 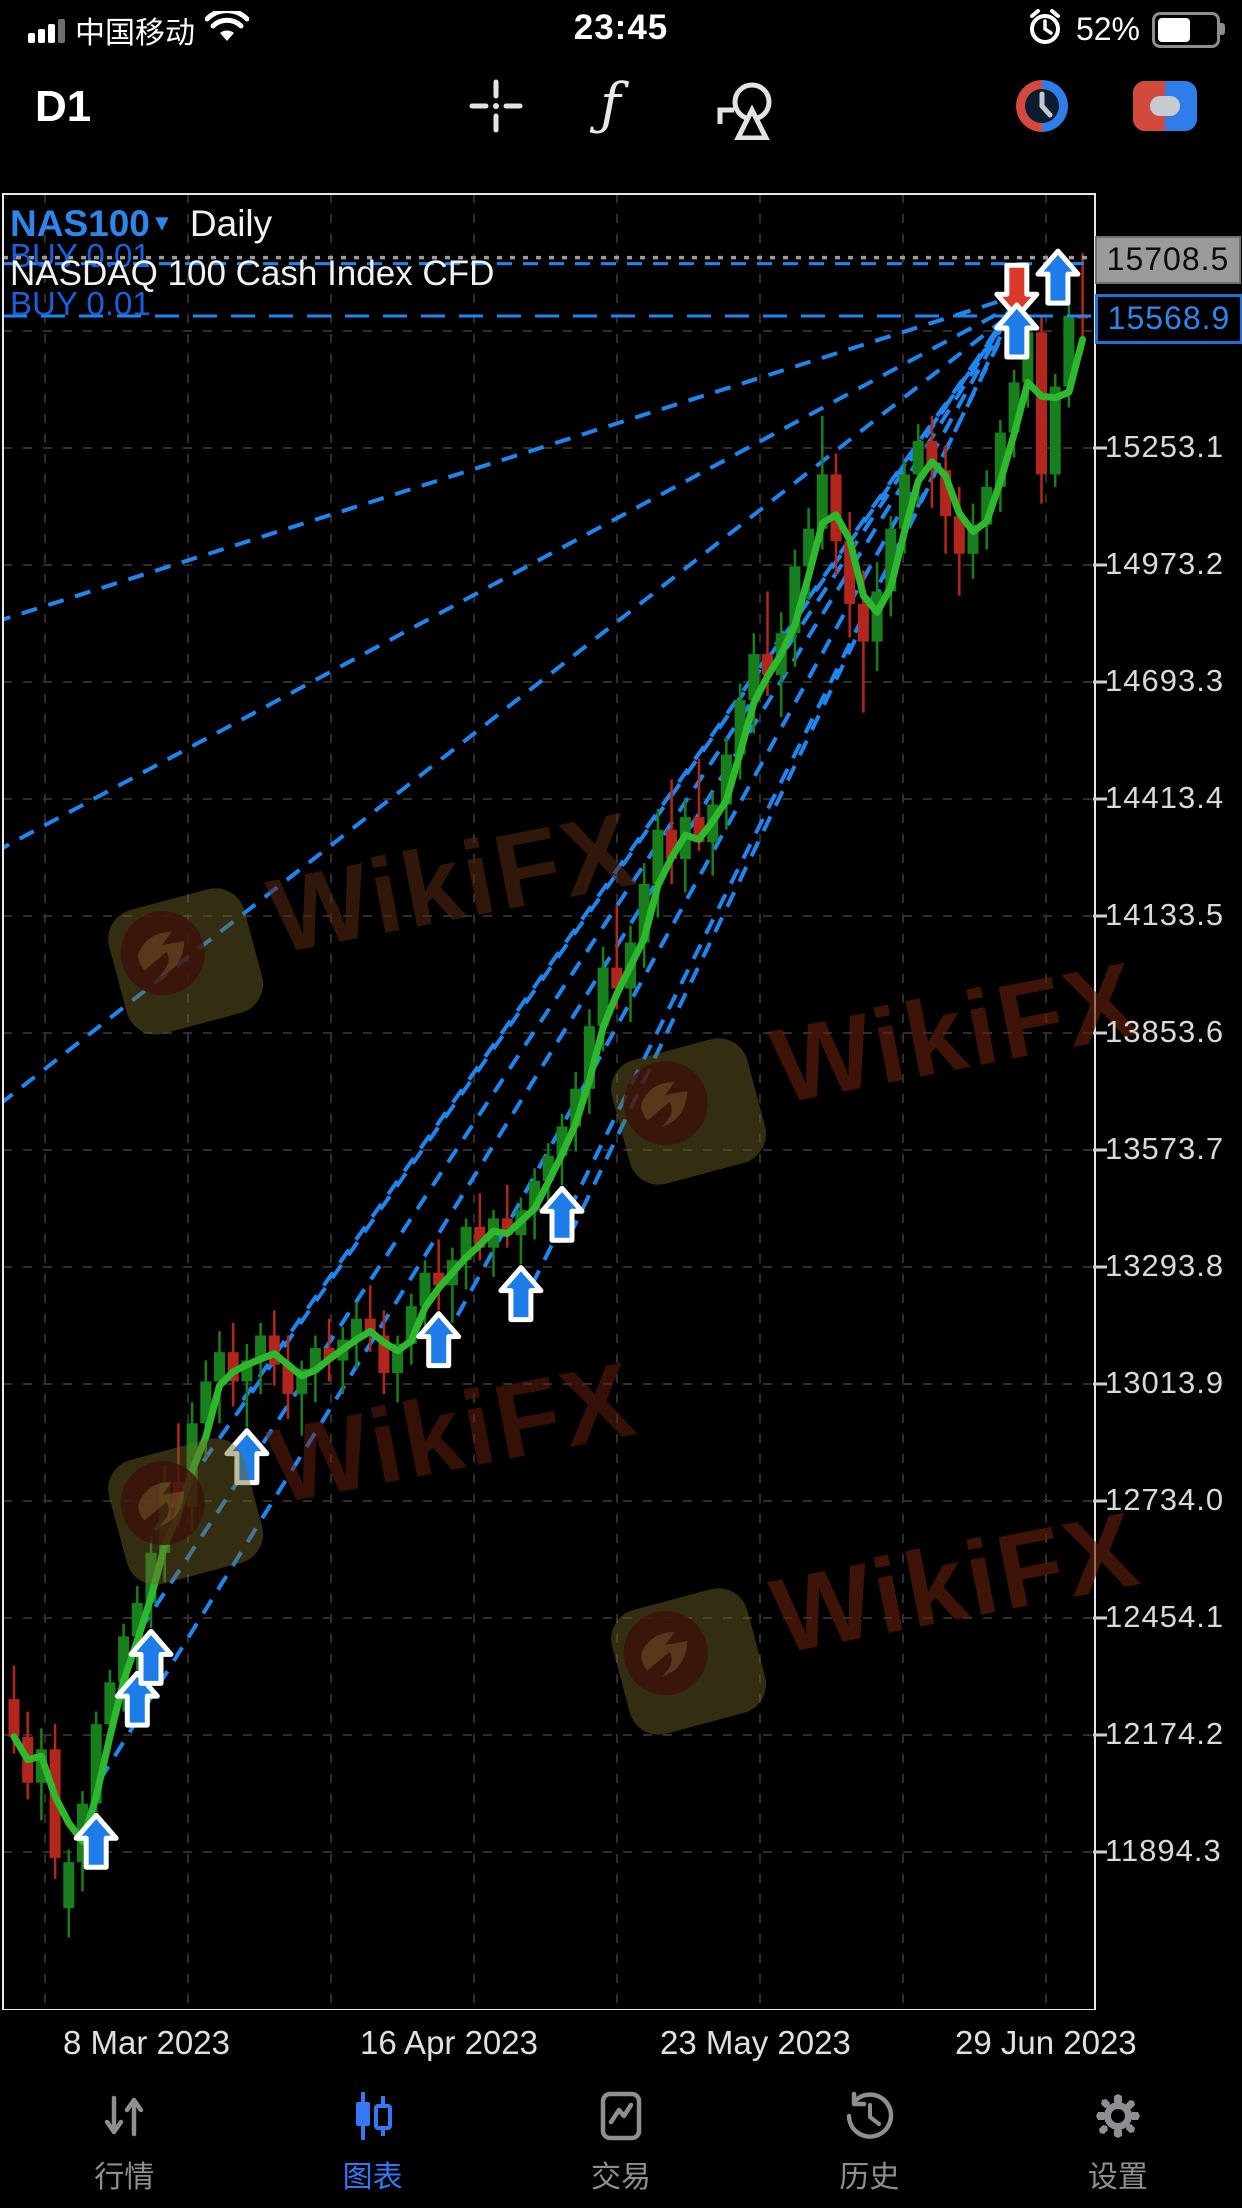 I want to click on trade-arrow-down, so click(x=1017, y=291).